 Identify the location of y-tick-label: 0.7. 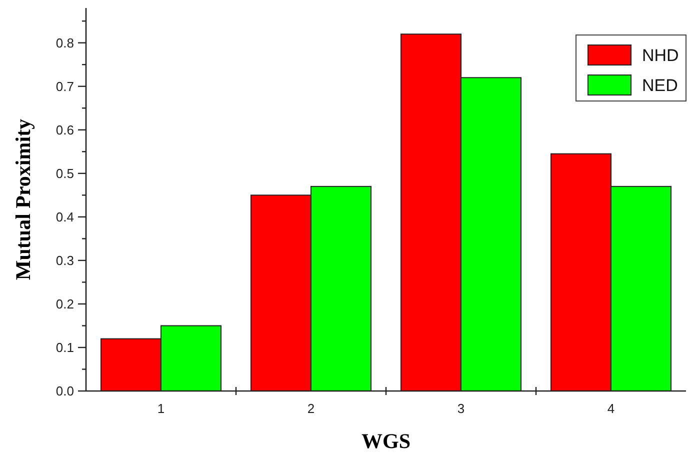
(65, 86).